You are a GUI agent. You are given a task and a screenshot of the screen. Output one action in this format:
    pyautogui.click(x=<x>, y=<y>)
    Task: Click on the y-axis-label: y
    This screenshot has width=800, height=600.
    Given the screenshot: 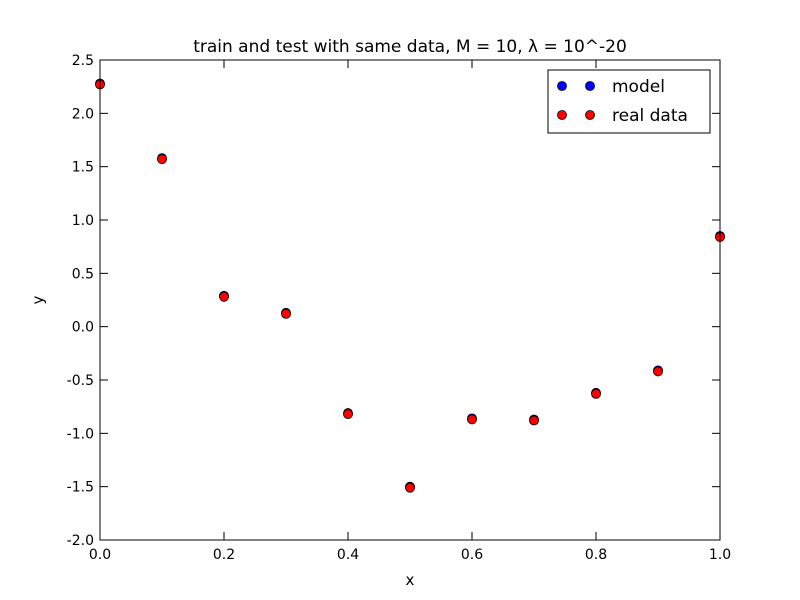 What is the action you would take?
    pyautogui.click(x=38, y=299)
    